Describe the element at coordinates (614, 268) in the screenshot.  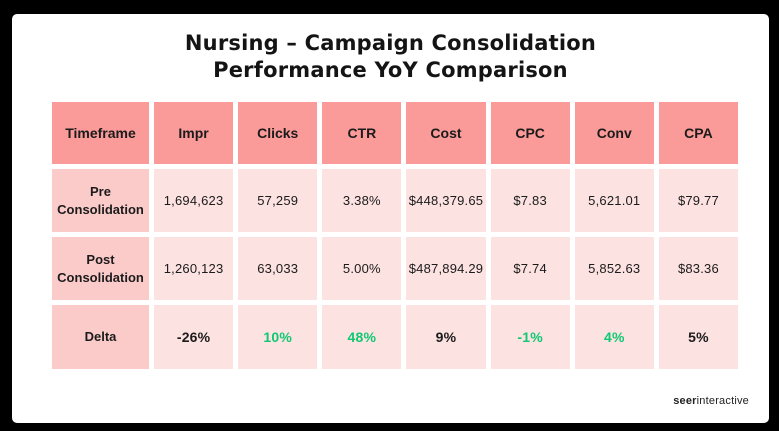
I see `table-cell-post-conv: 5,852.63` at that location.